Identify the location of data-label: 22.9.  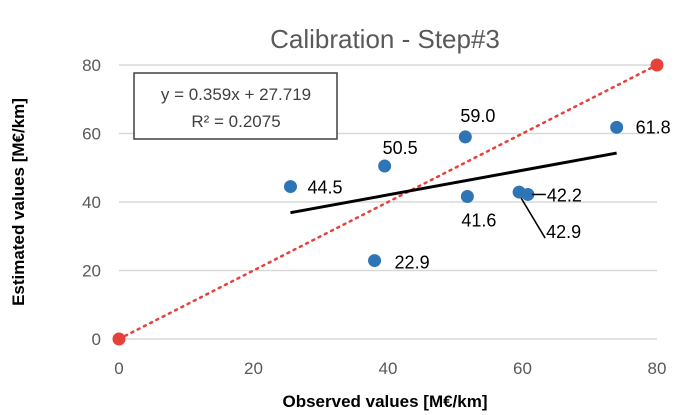
(412, 263).